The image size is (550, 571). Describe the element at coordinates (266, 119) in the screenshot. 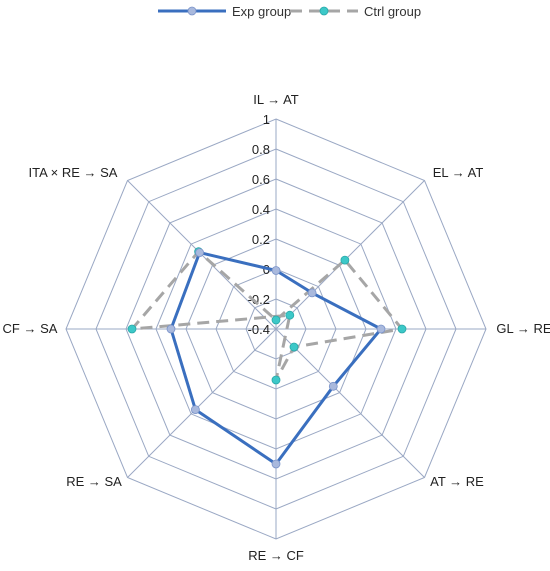

I see `tick-label: 1` at that location.